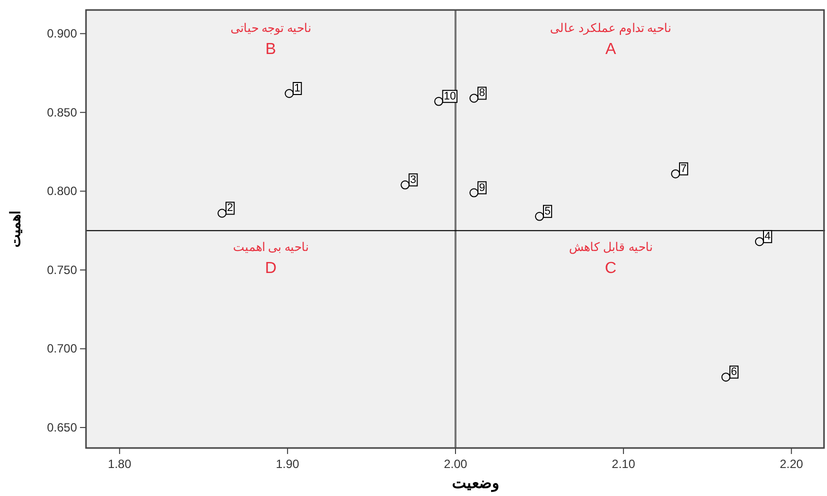 The height and width of the screenshot is (496, 827). I want to click on annotation: D, so click(270, 268).